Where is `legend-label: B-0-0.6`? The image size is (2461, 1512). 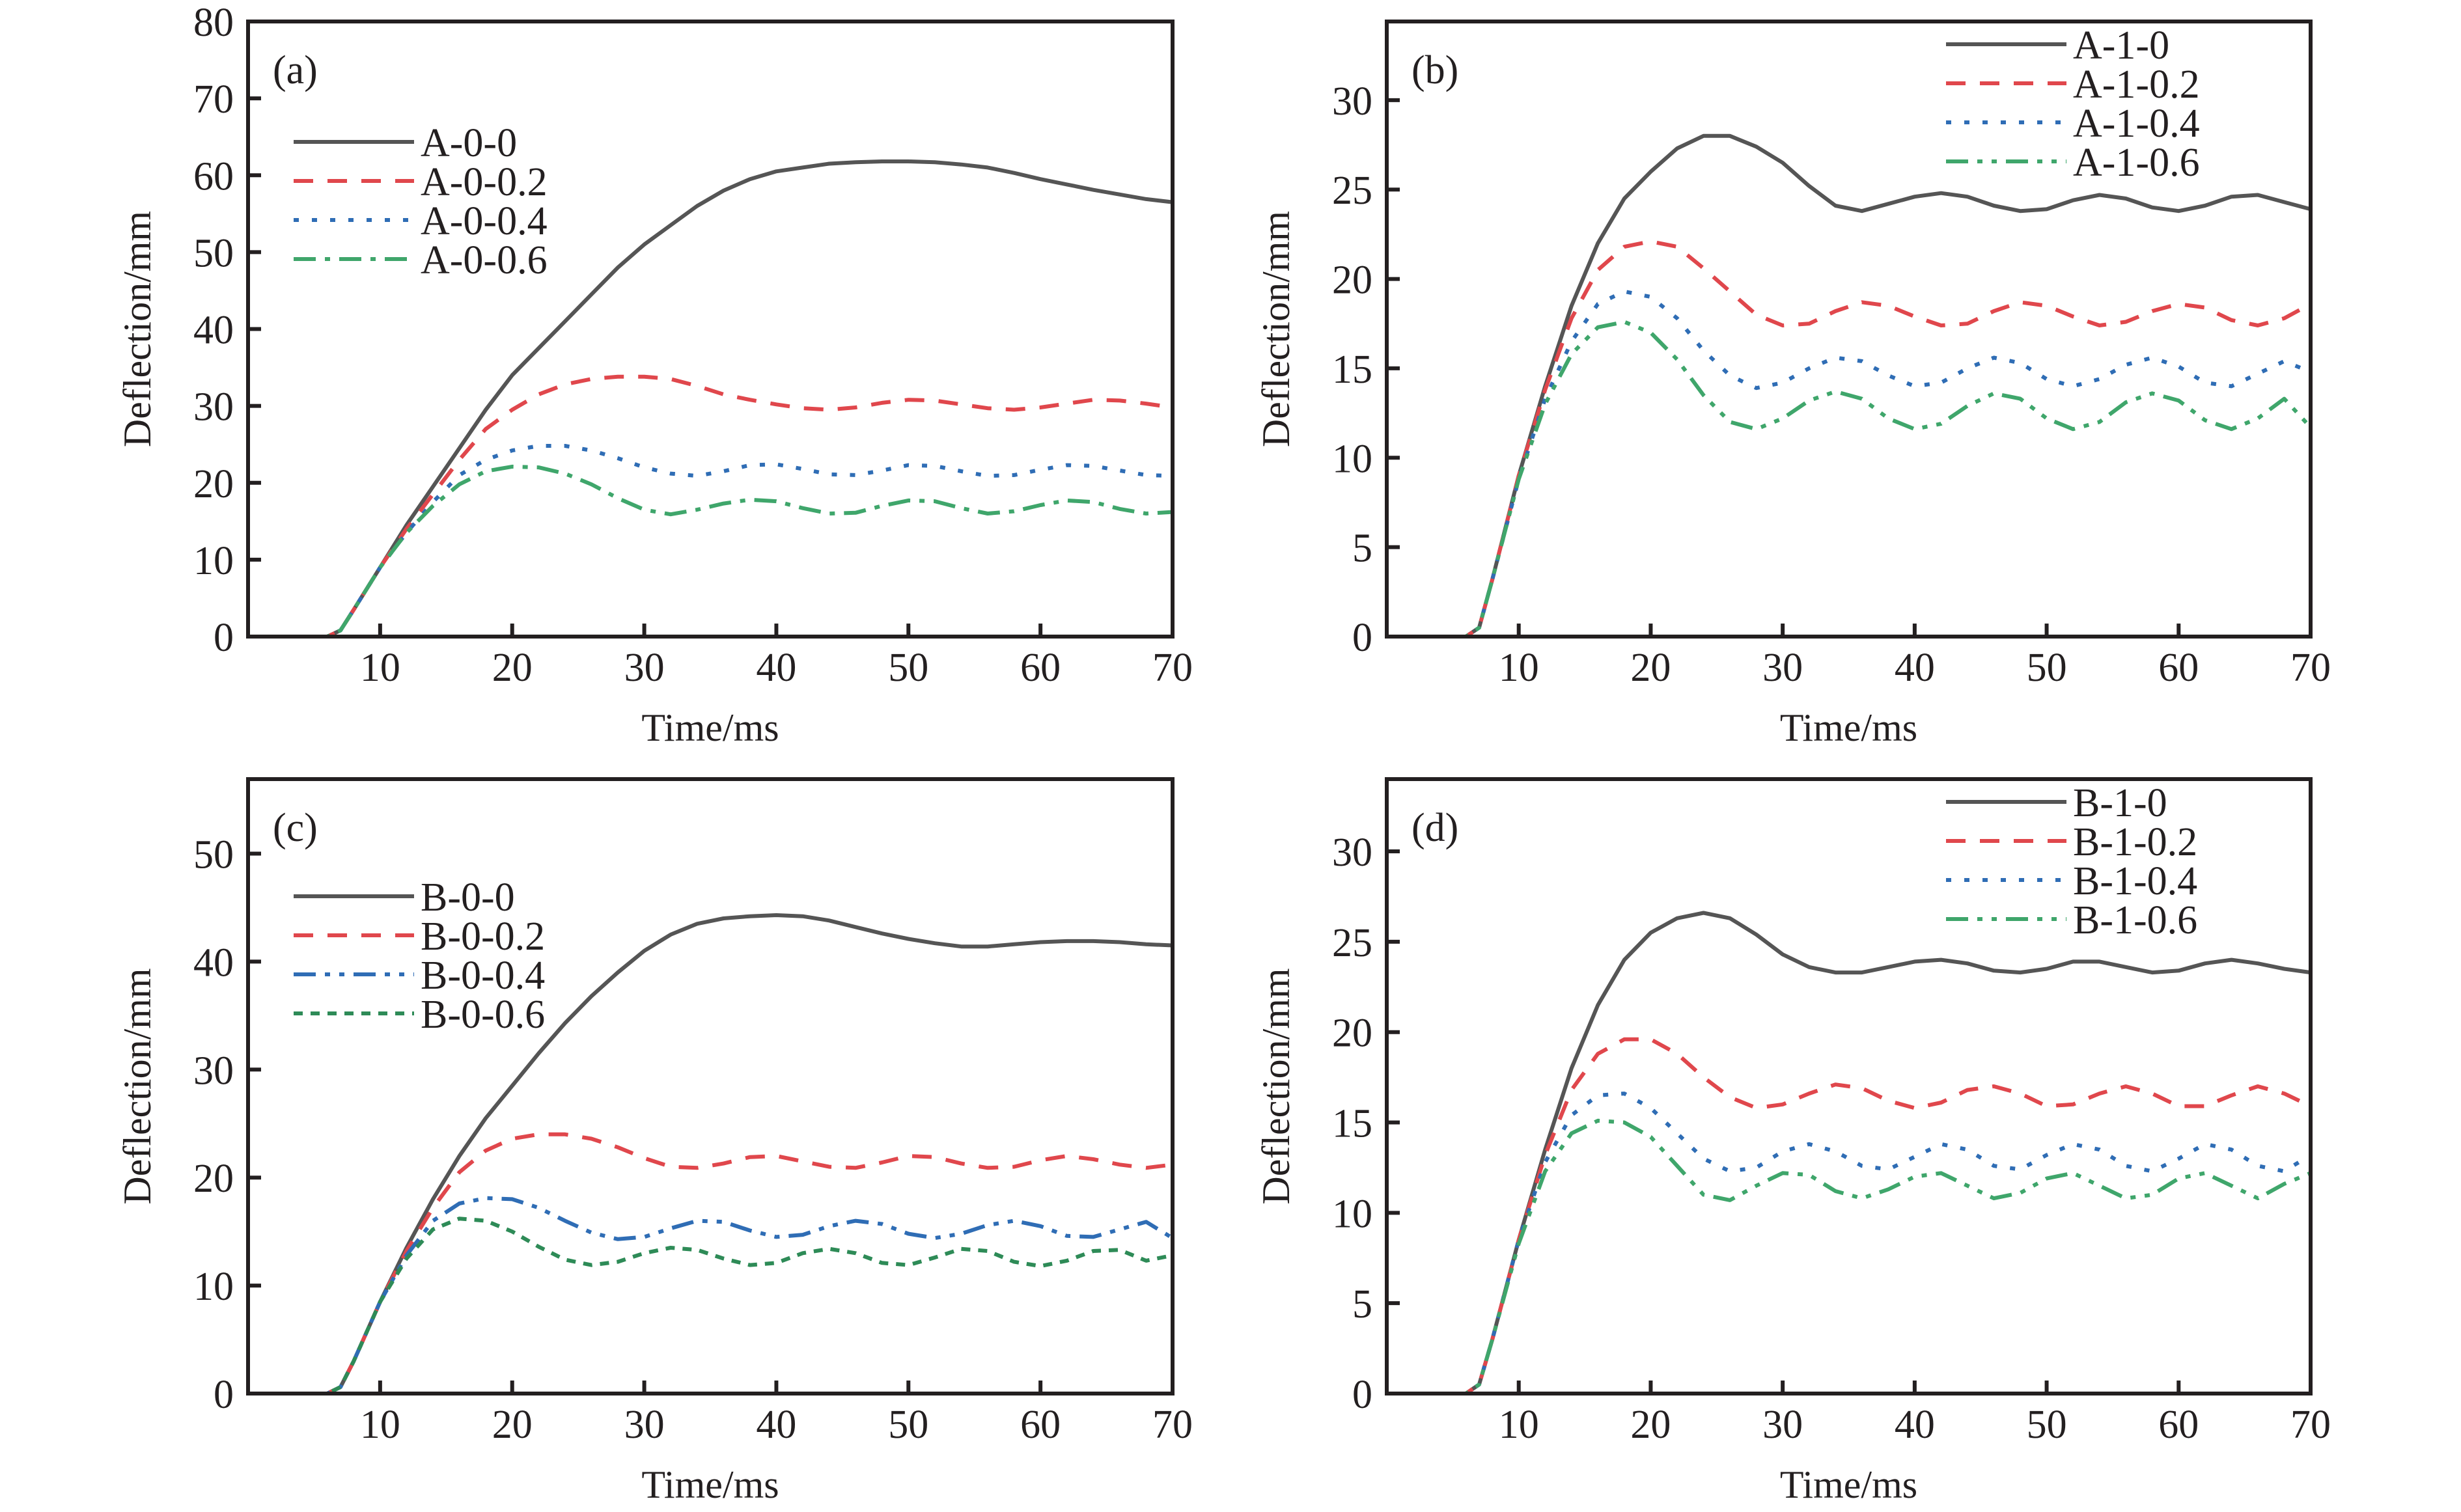 legend-label: B-0-0.6 is located at coordinates (483, 1015).